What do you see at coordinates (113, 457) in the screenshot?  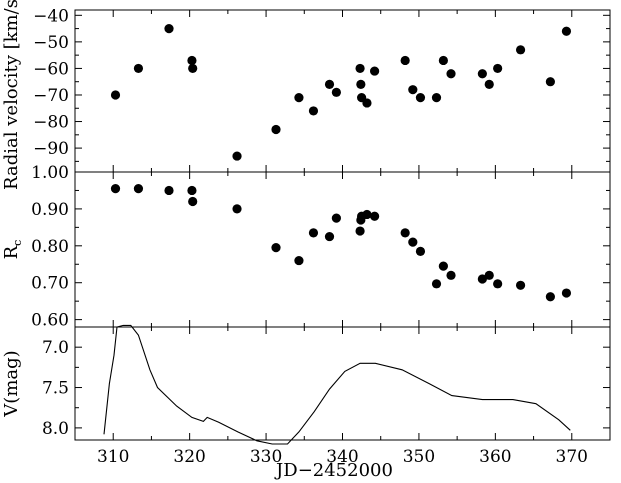 I see `x-tick-label: 310` at bounding box center [113, 457].